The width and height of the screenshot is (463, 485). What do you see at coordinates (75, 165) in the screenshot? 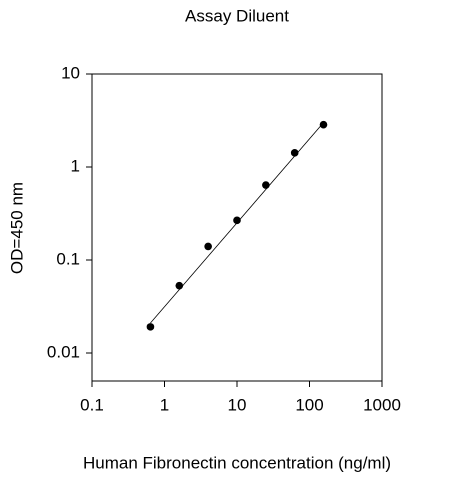
I see `y-tick-label: 1` at bounding box center [75, 165].